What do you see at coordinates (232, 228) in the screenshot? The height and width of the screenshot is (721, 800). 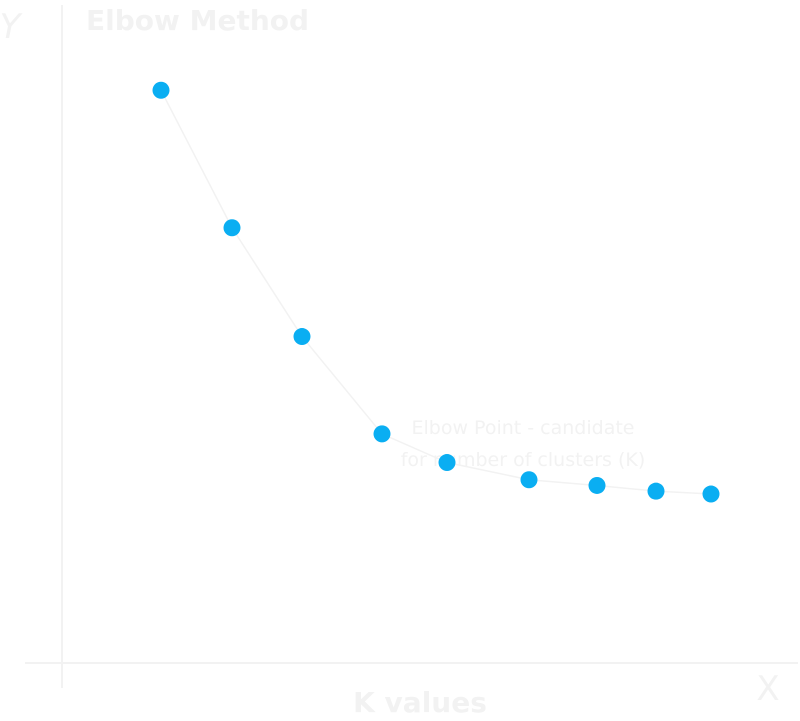 I see `data-point-k2` at bounding box center [232, 228].